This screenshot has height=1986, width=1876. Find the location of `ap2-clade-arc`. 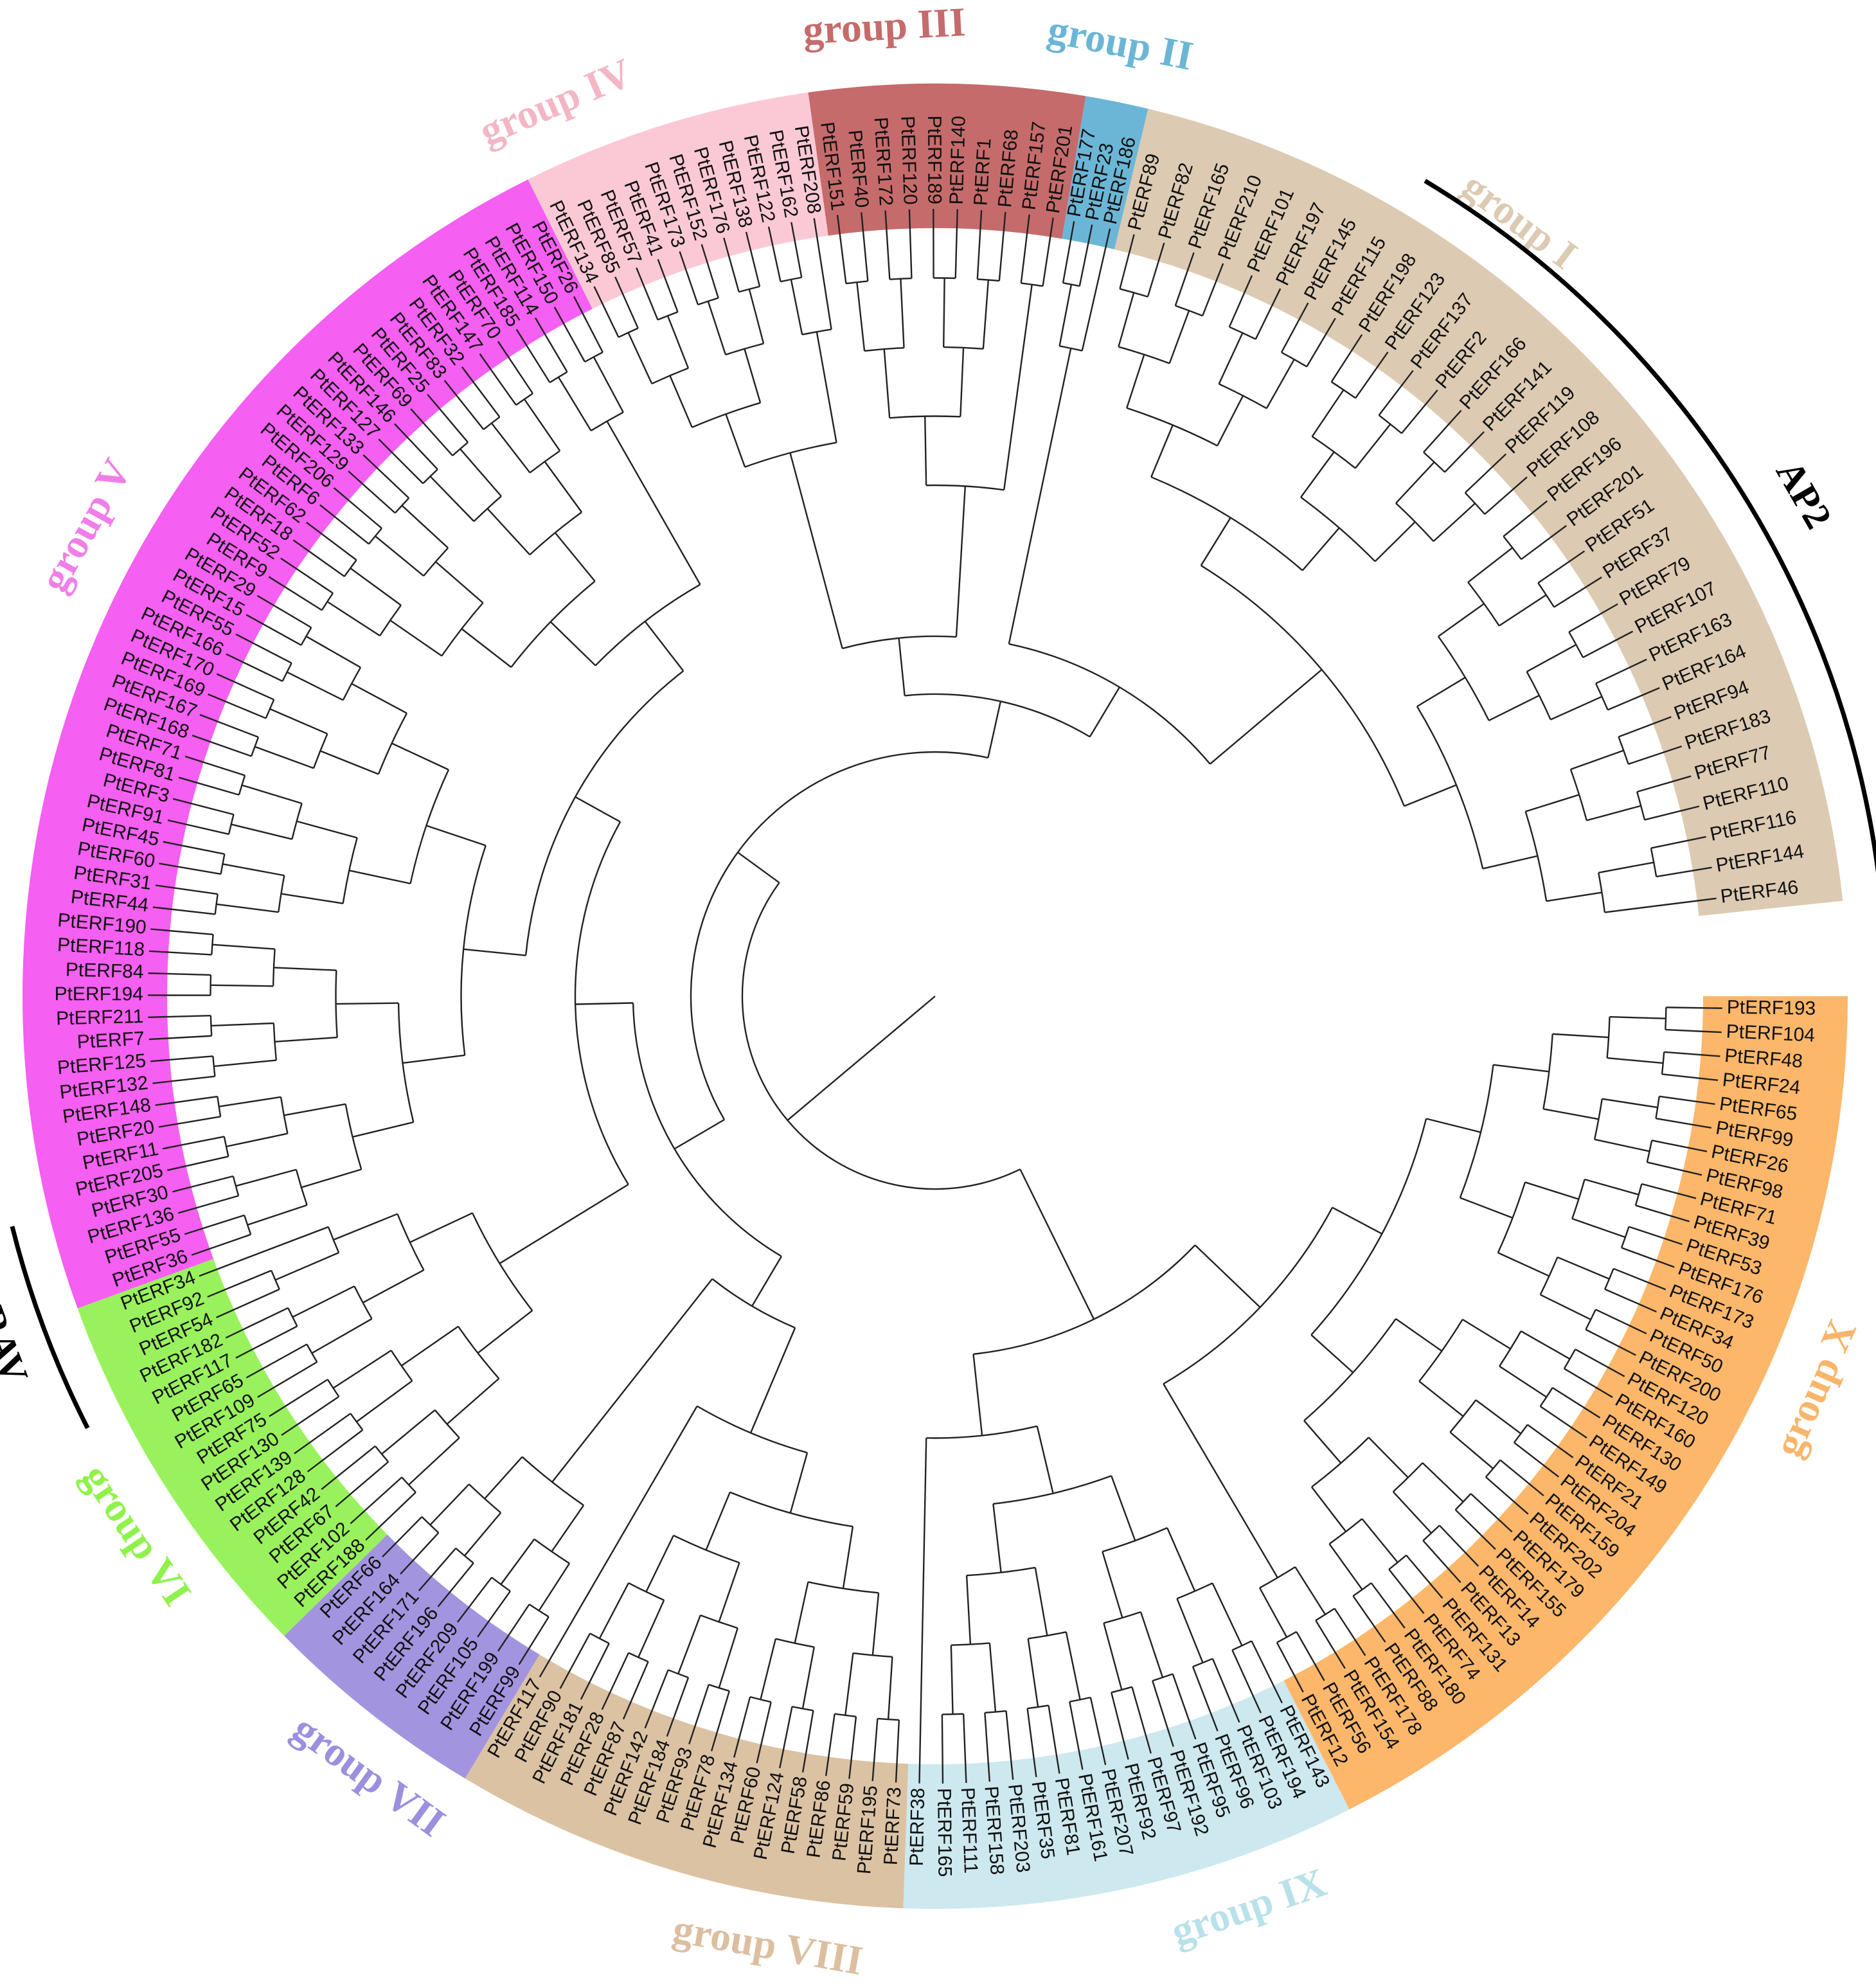

ap2-clade-arc is located at coordinates (1650, 526).